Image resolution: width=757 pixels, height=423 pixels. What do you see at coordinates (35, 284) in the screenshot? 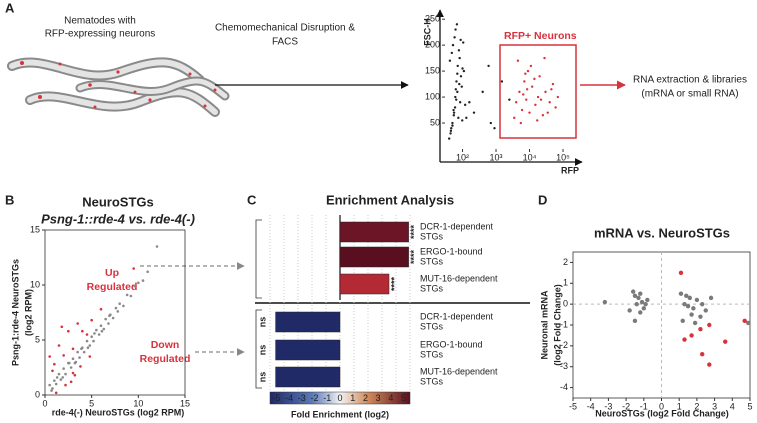
I see `y-tick-label: 10` at bounding box center [35, 284].